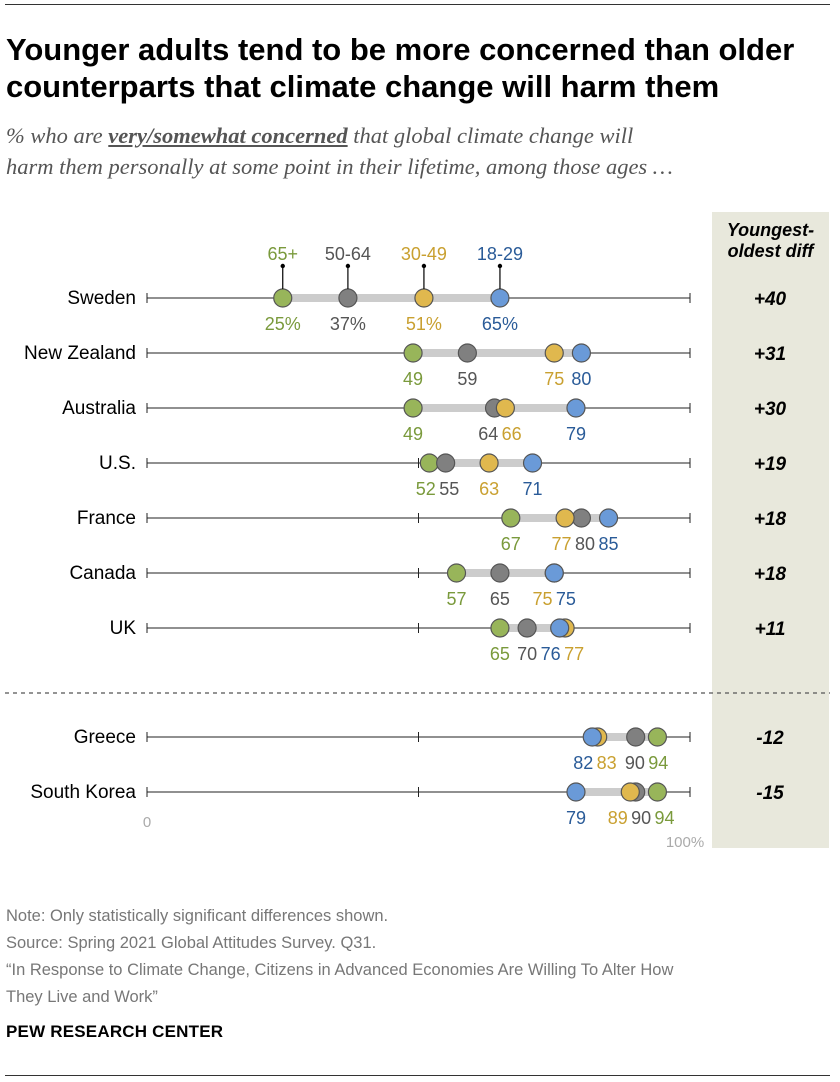 Image resolution: width=840 pixels, height=1082 pixels. Describe the element at coordinates (657, 792) in the screenshot. I see `dot-south-korea-65plus` at that location.